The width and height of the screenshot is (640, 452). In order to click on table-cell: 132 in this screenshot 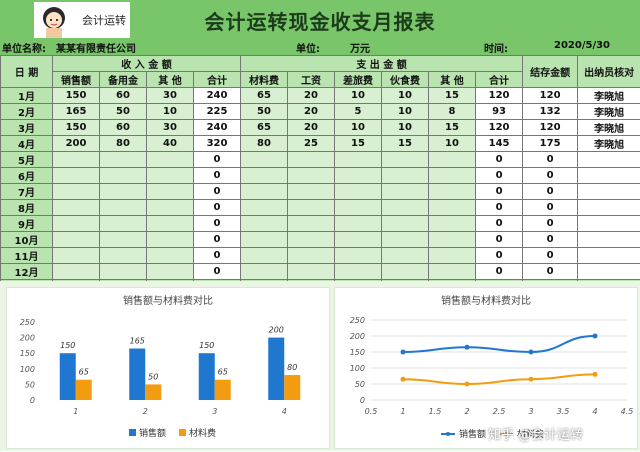, I will do `click(550, 112)`.